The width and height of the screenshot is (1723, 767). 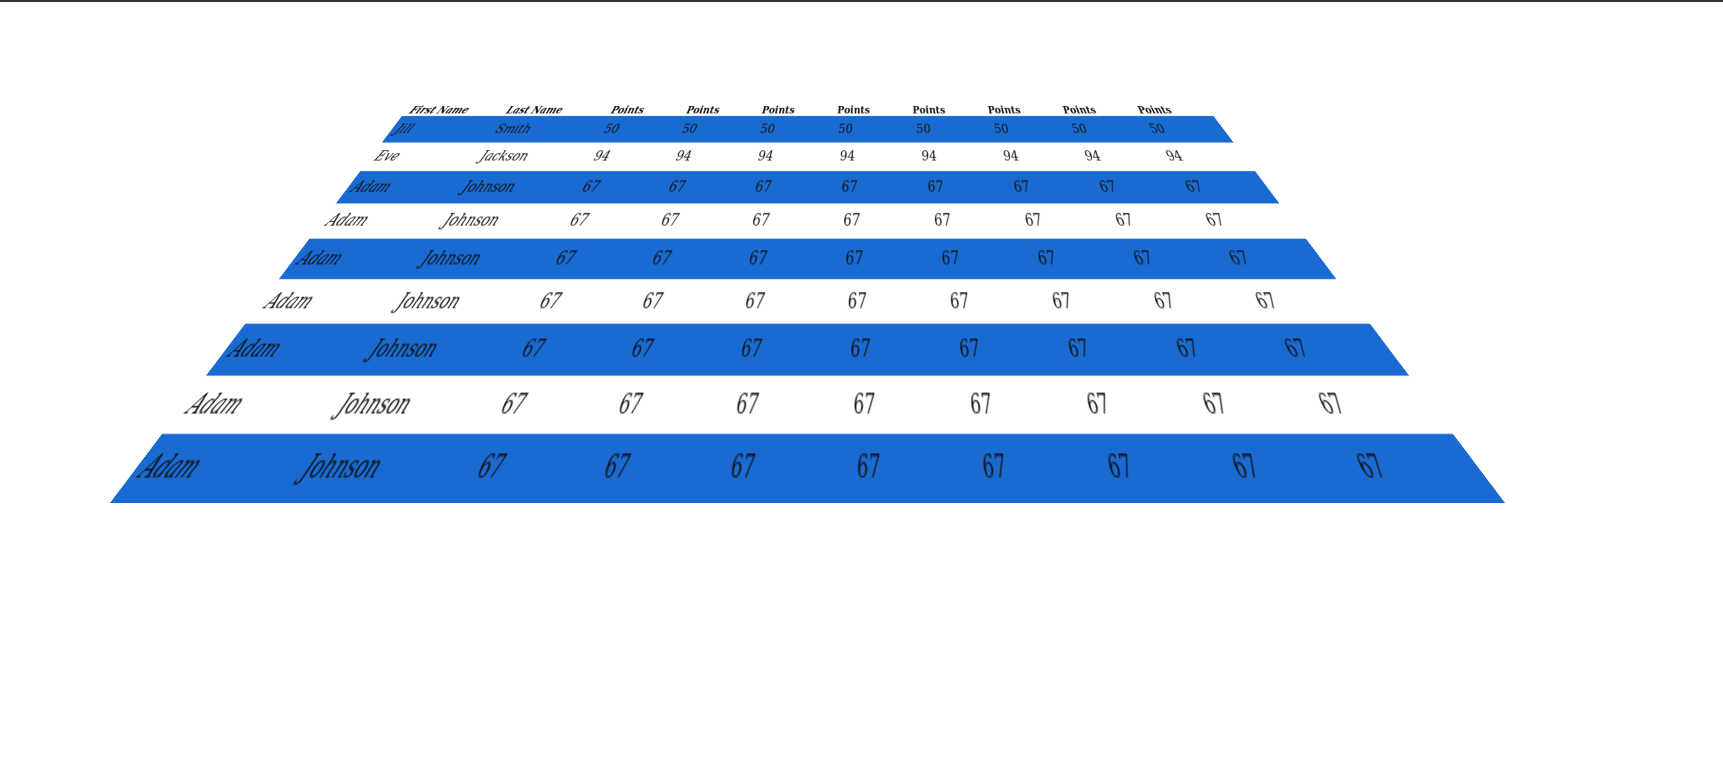 I want to click on first-name-cell: Eve, so click(x=422, y=156).